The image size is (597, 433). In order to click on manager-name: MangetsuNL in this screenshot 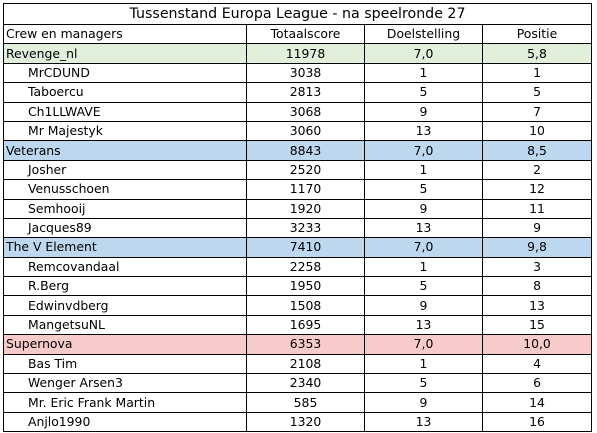, I will do `click(125, 325)`.